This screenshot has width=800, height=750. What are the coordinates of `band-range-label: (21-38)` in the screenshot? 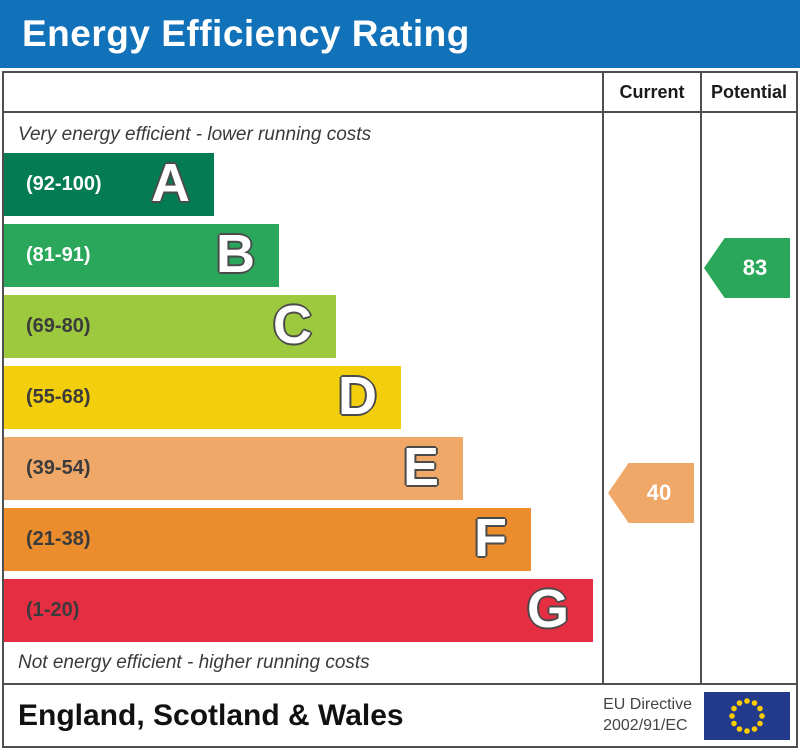 It's located at (58, 539).